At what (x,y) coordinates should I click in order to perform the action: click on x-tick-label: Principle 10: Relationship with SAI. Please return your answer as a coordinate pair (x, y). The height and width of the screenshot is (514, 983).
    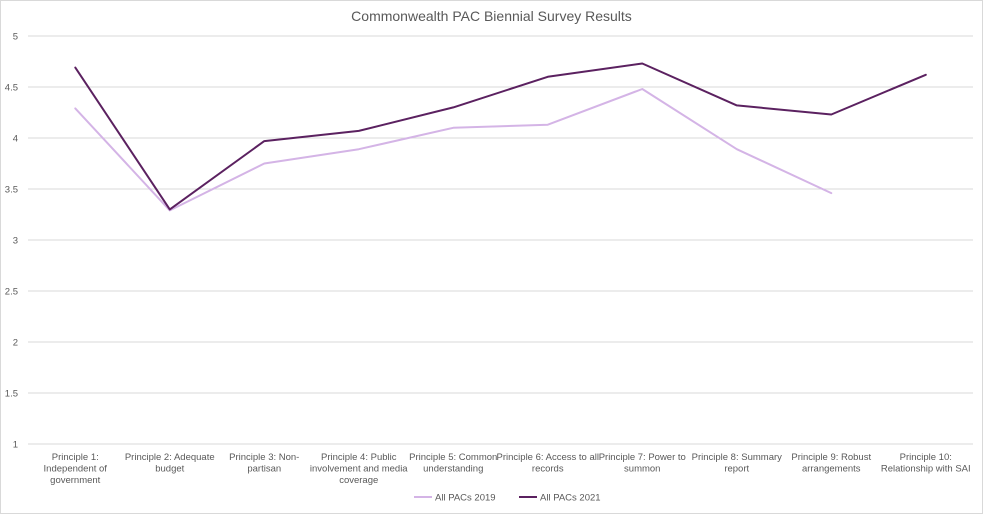
    Looking at the image, I should click on (926, 463).